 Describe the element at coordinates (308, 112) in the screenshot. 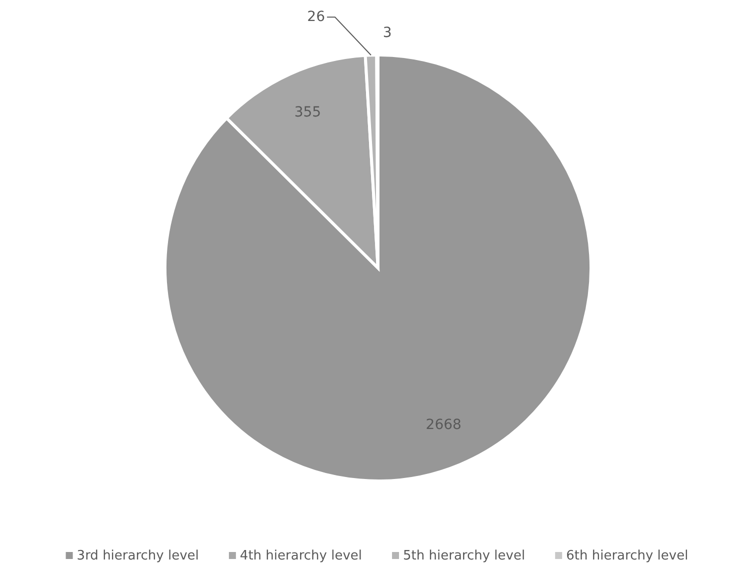

I see `data-label: 355` at that location.